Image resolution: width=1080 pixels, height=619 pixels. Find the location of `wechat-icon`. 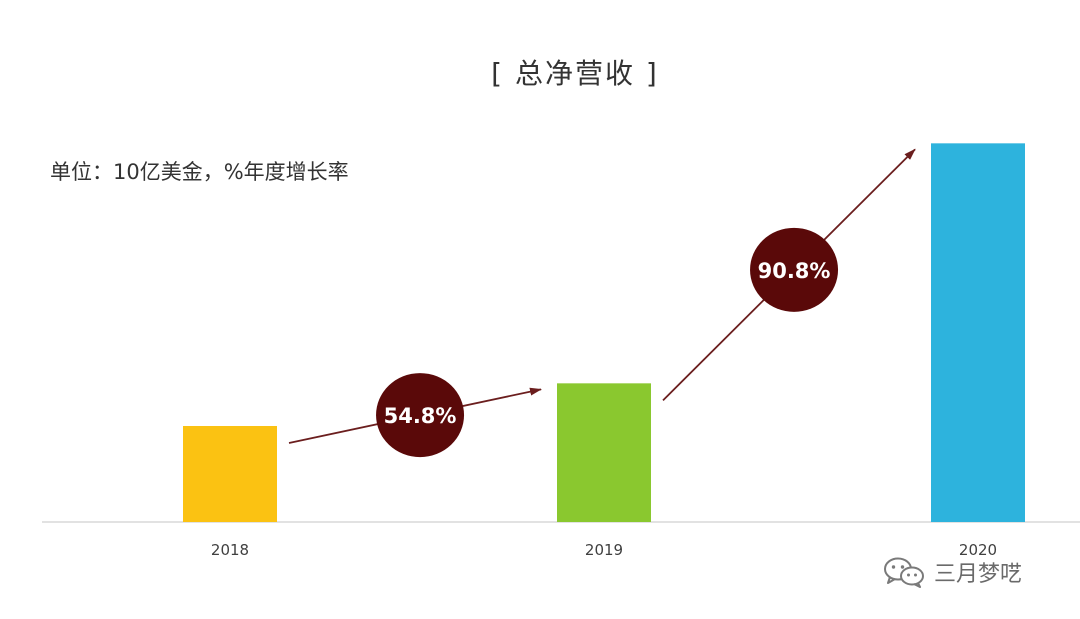

wechat-icon is located at coordinates (904, 572).